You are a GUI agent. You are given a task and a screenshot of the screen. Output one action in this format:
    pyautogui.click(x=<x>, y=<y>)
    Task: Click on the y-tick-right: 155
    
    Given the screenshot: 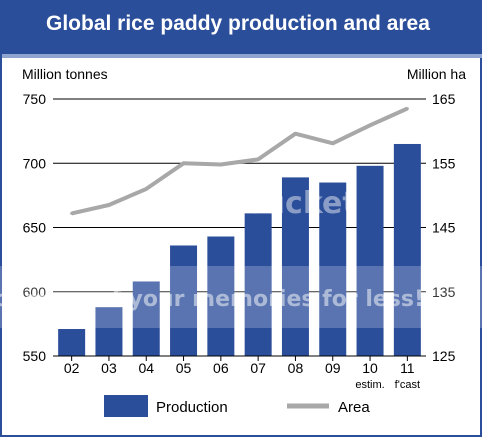 What is the action you would take?
    pyautogui.click(x=444, y=163)
    